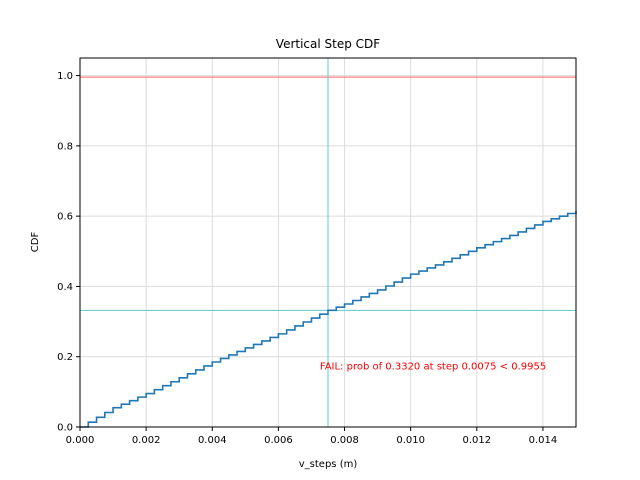 Image resolution: width=640 pixels, height=480 pixels. I want to click on x-tick-label-5: 0.010, so click(410, 440).